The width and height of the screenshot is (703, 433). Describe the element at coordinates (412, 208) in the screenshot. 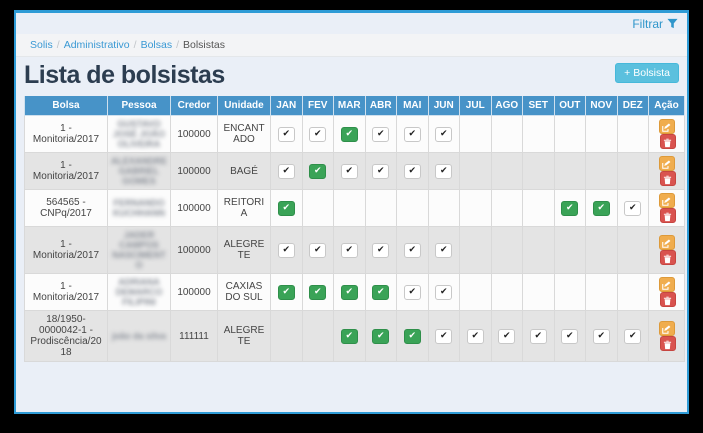

I see `month-cell-mai` at that location.